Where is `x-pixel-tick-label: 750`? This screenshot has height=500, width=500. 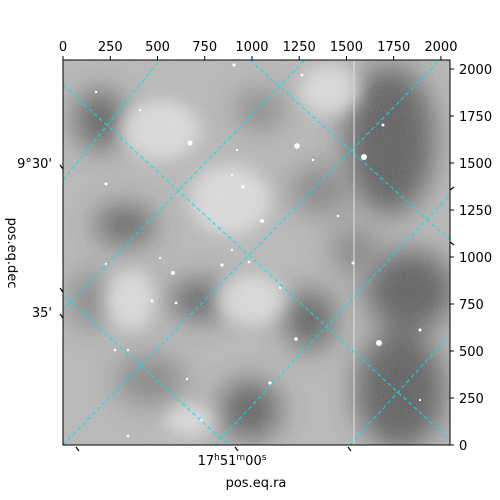
x-pixel-tick-label: 750 is located at coordinates (204, 47).